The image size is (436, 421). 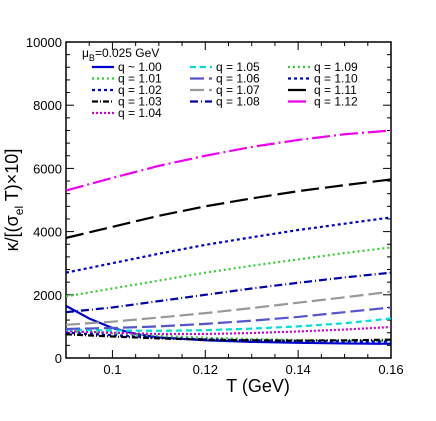 I want to click on x-tick-label: 0.14, so click(x=297, y=369).